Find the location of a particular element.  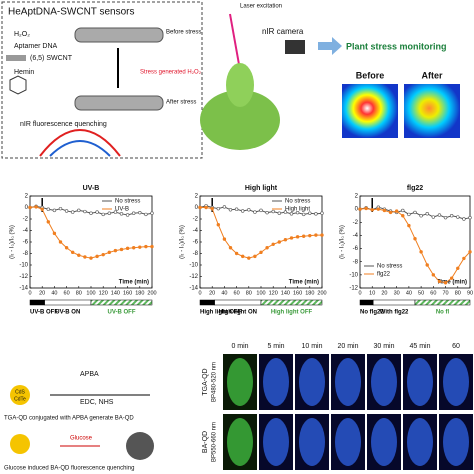

x-tick-label: 50 is located at coordinates (421, 293).